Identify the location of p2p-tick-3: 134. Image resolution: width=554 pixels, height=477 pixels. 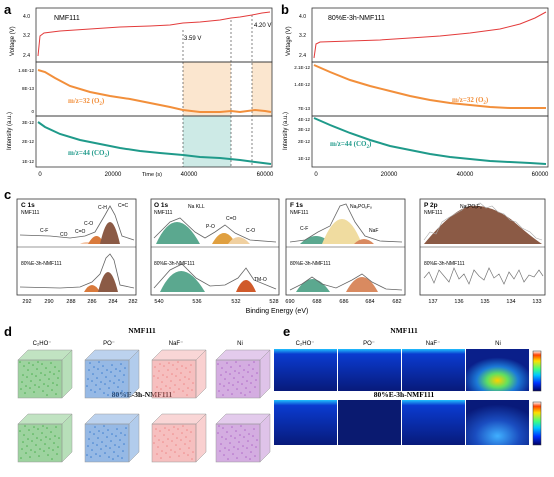
(510, 302).